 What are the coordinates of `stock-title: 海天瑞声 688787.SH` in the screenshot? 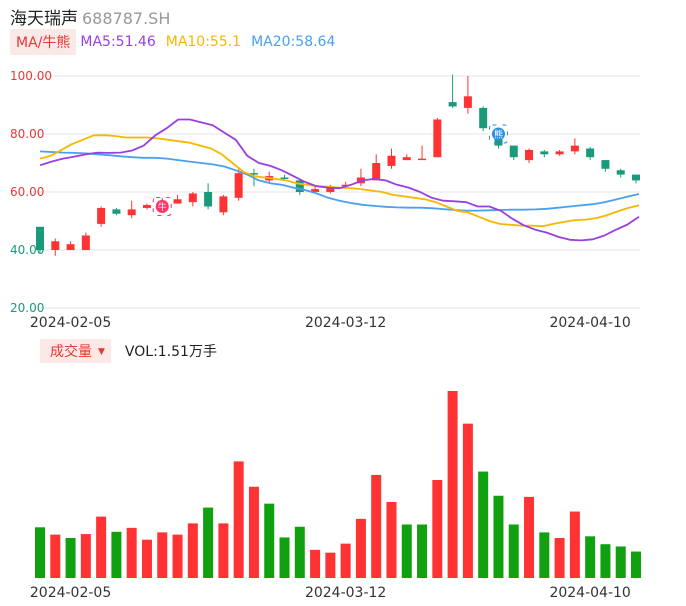 It's located at (90, 16).